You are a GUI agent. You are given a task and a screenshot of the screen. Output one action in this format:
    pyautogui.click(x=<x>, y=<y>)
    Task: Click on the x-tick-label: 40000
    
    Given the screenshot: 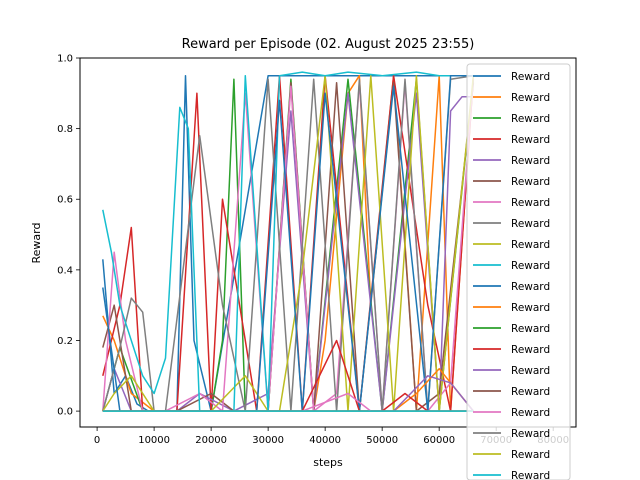 What is the action you would take?
    pyautogui.click(x=325, y=440)
    